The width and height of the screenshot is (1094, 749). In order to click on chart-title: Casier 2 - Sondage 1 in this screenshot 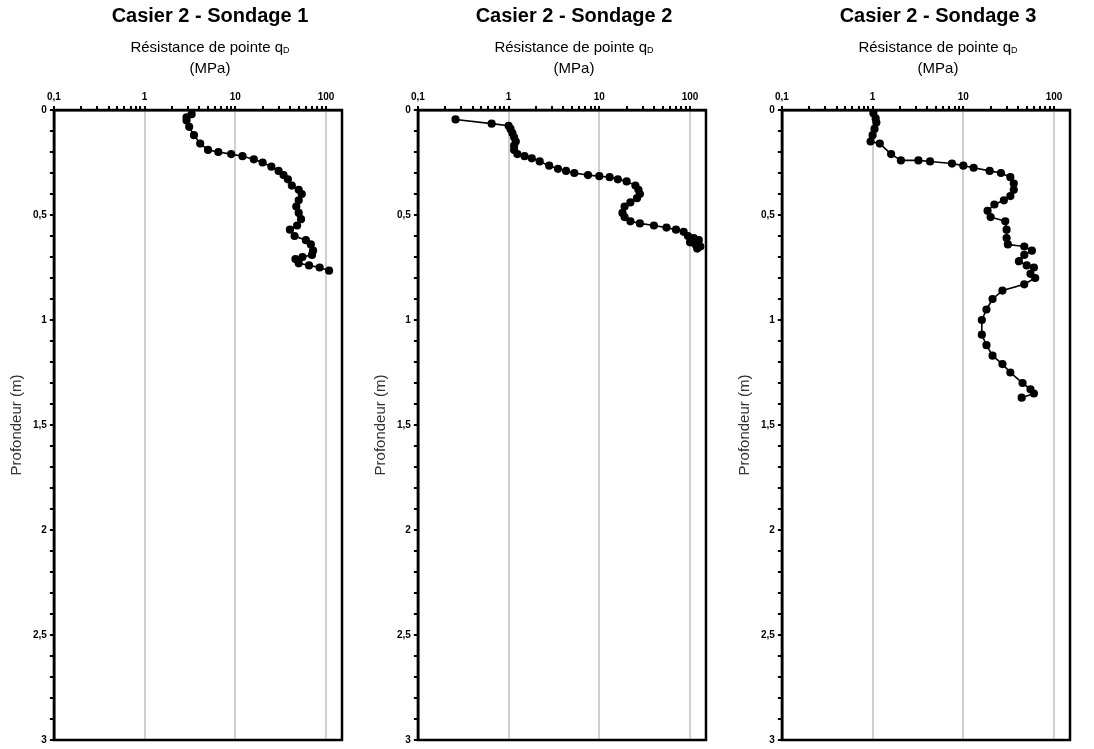, I will do `click(210, 15)`.